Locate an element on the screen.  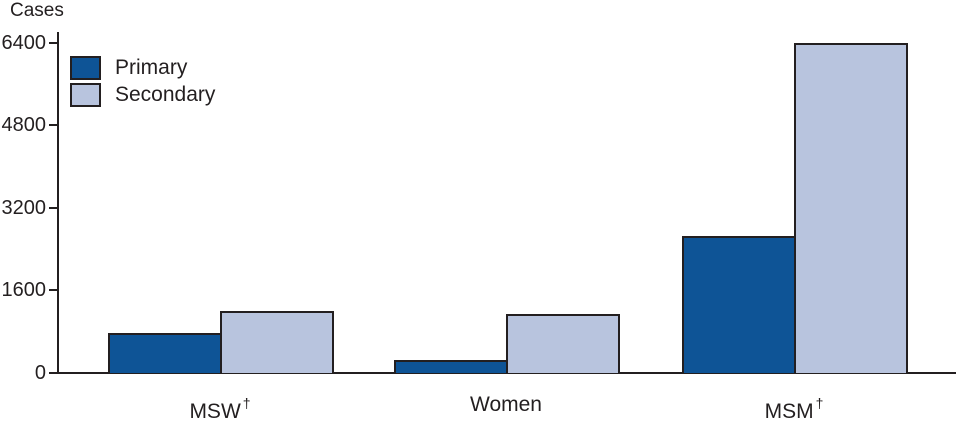
x-axis-label-msm: MSM † is located at coordinates (794, 407).